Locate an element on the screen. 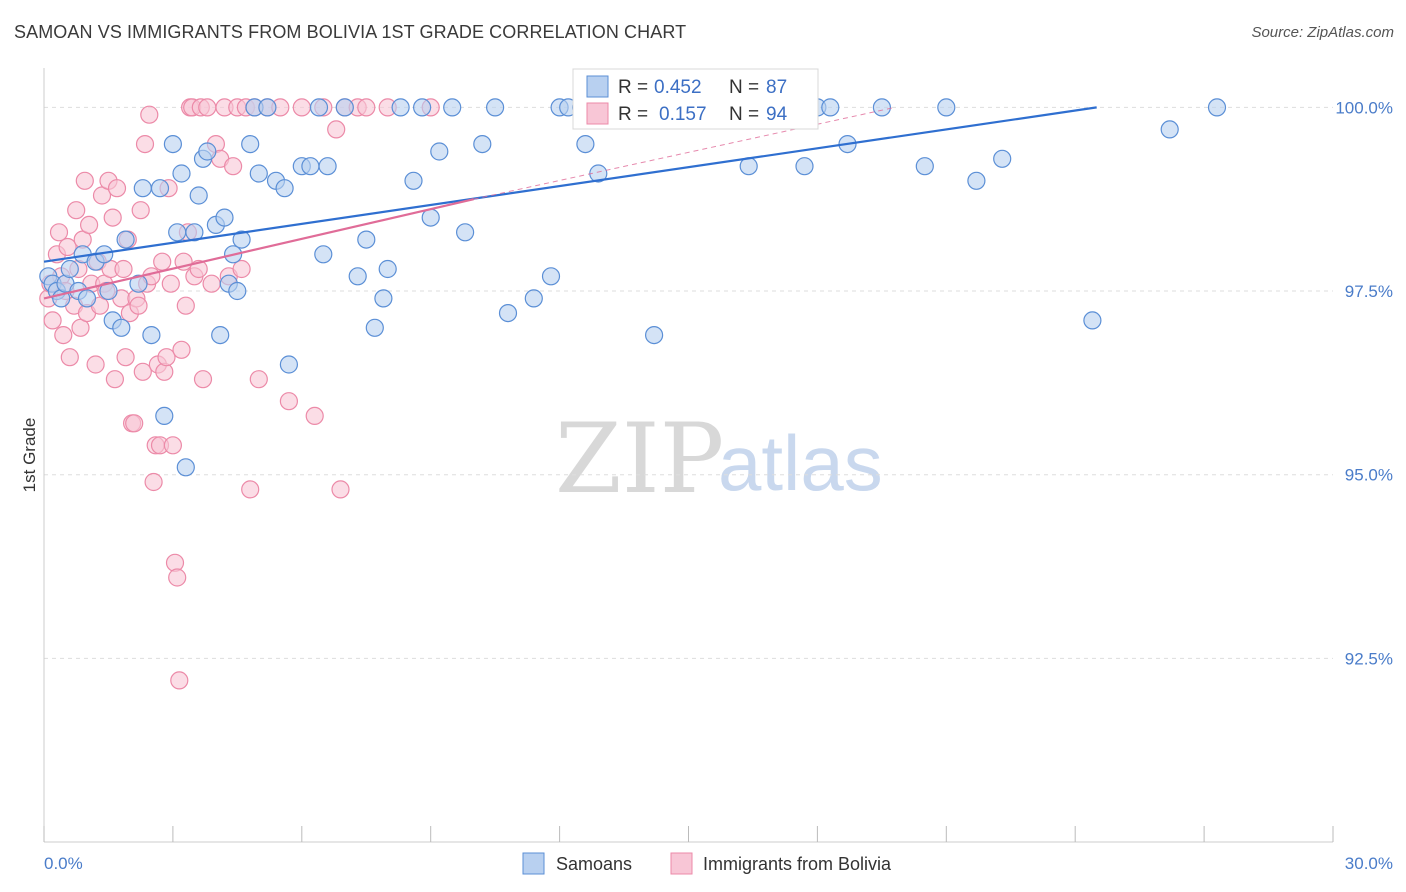 The image size is (1406, 892). bolivia-trend-line is located at coordinates (258, 249).